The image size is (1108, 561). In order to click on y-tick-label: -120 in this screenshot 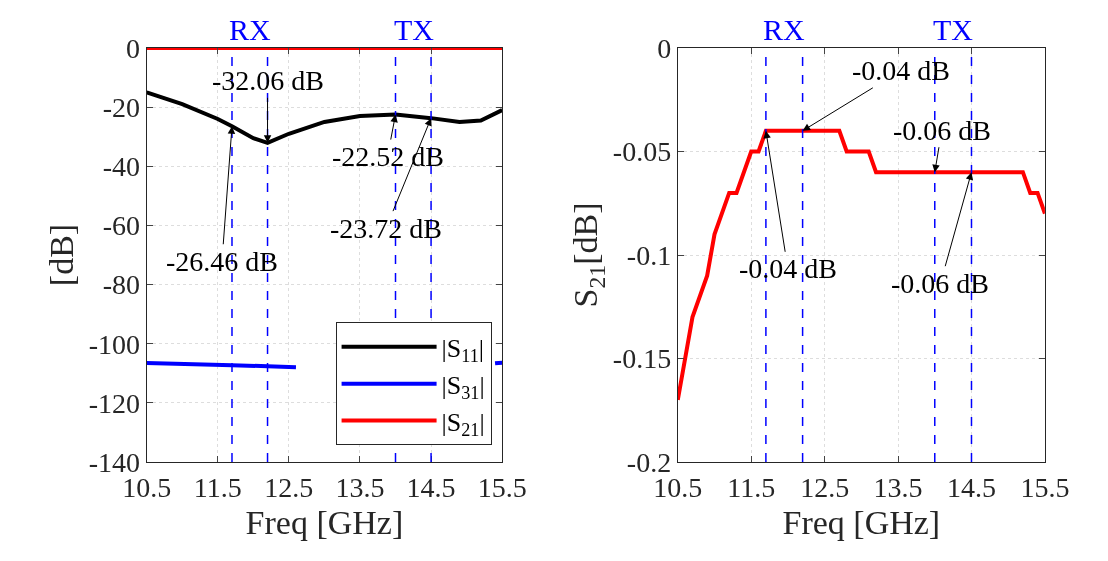, I will do `click(114, 403)`.